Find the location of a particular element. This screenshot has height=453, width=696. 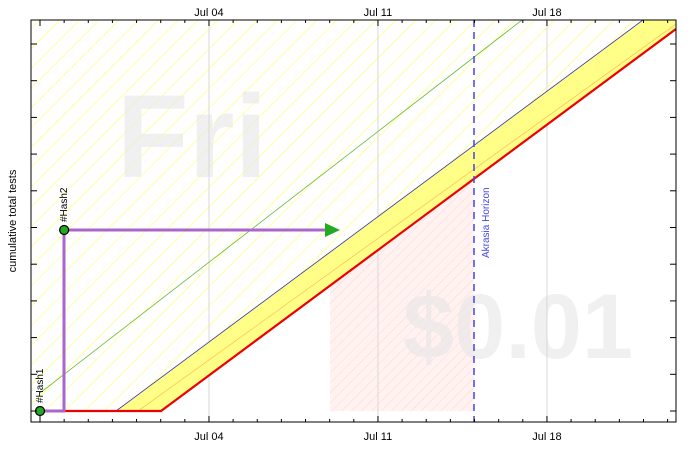

x-tick-label-bottom: Jul 11 is located at coordinates (378, 437).